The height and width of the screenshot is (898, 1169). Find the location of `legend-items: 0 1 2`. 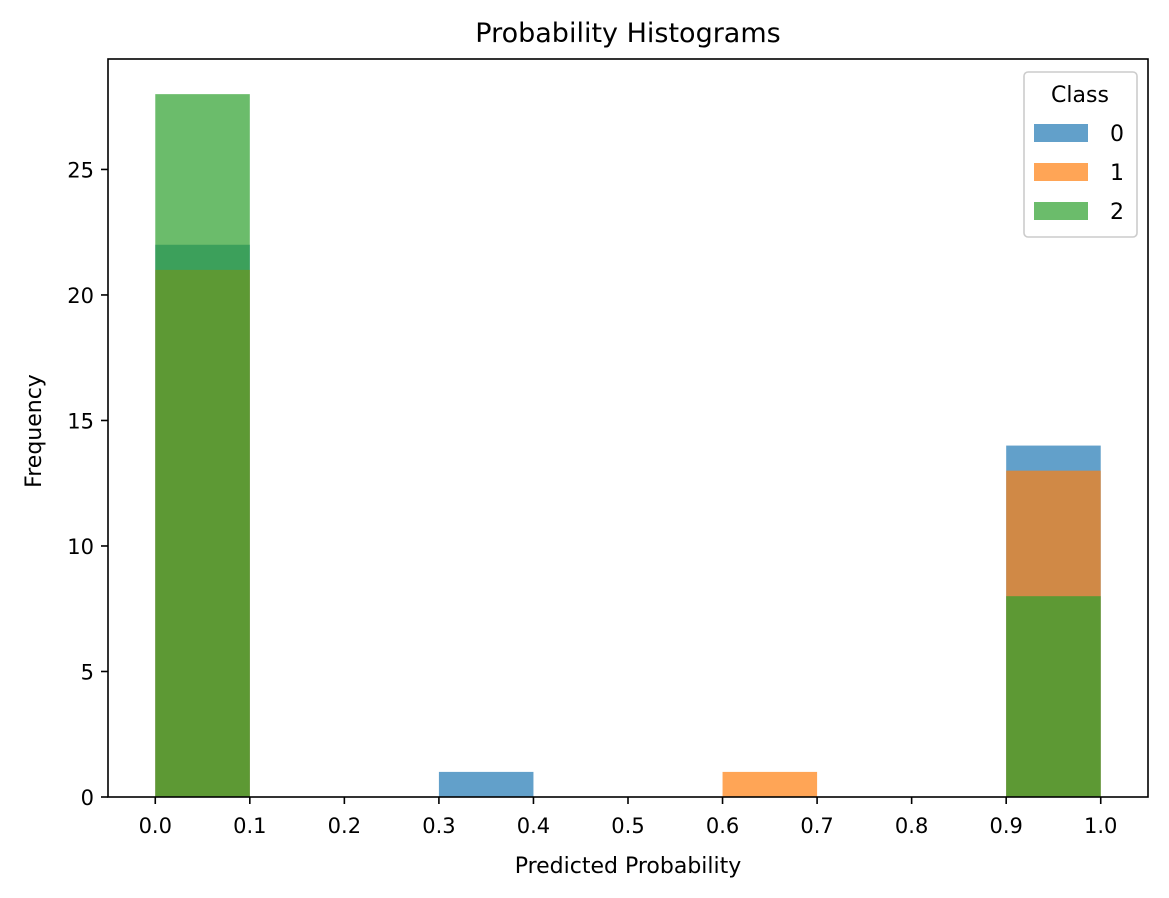

legend-items: 0 1 2 is located at coordinates (1079, 173).